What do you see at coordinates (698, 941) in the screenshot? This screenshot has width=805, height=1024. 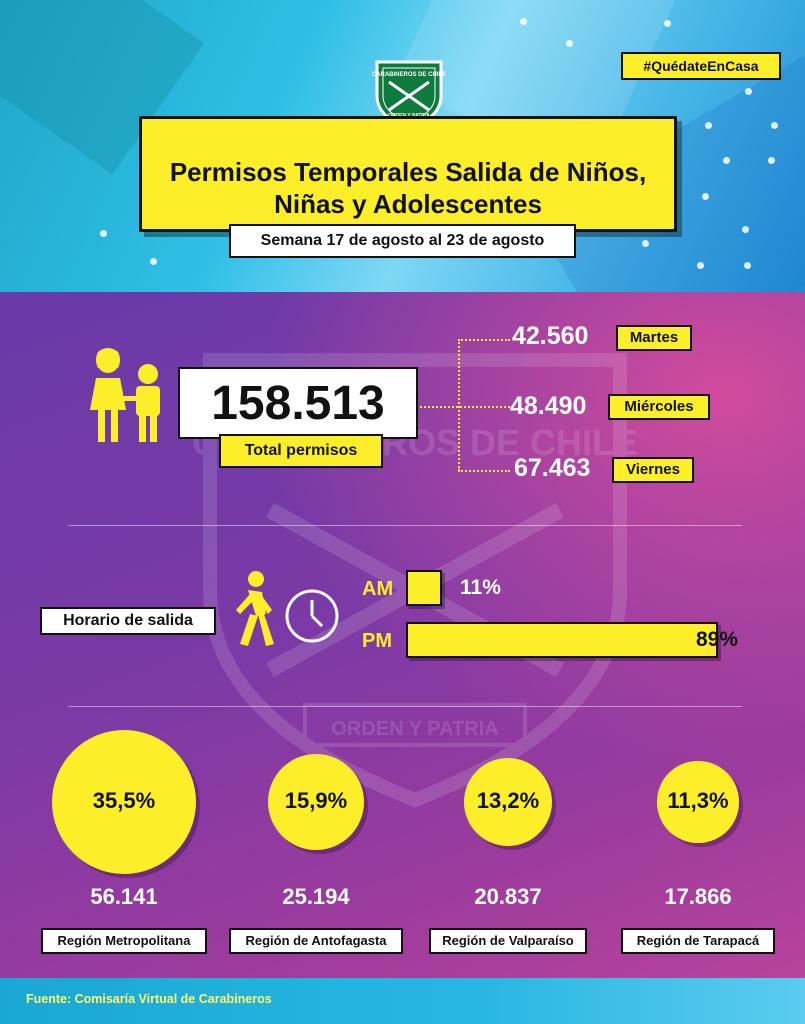 I see `region-name: Región de Tarapacá` at bounding box center [698, 941].